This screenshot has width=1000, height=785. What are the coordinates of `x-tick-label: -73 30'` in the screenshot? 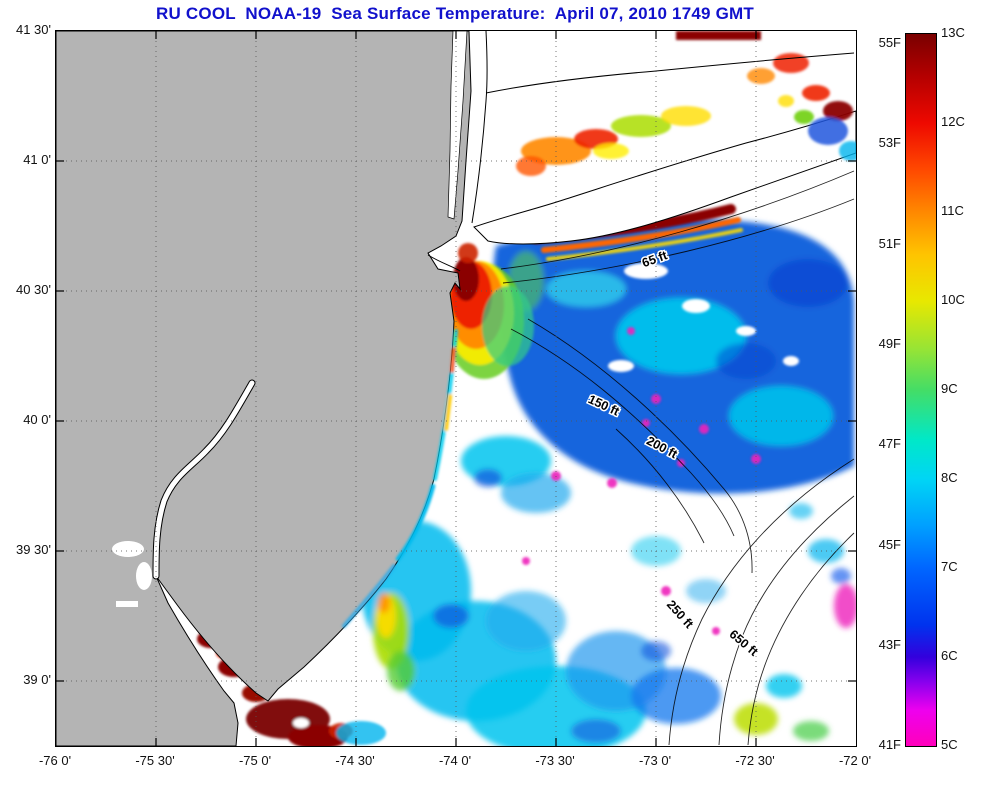 It's located at (555, 760).